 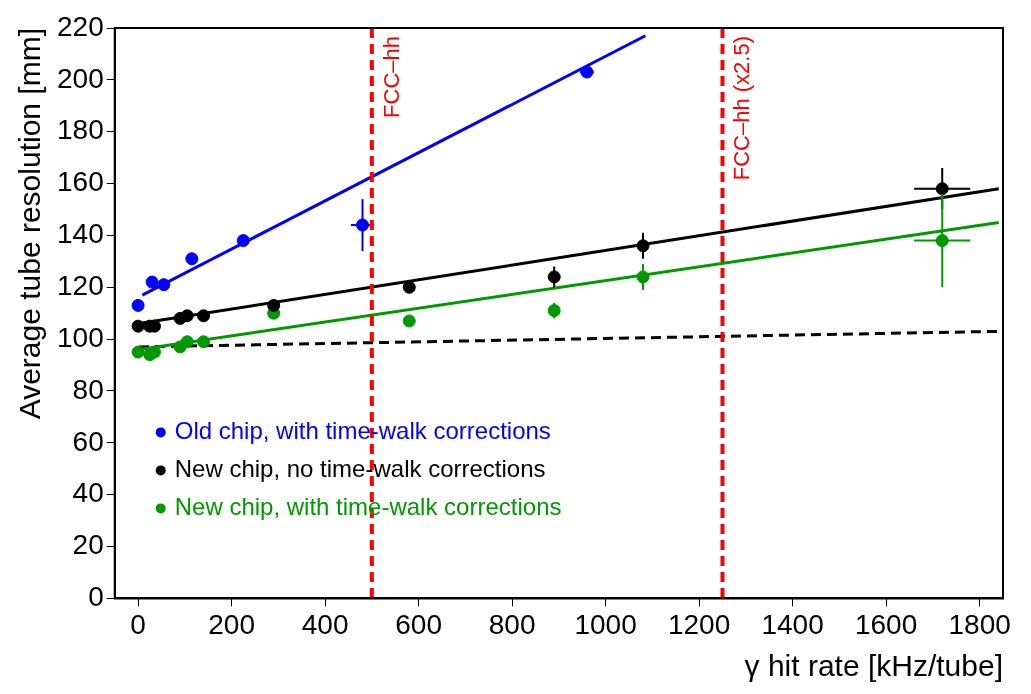 What do you see at coordinates (80, 285) in the screenshot?
I see `y-tick-label: 120` at bounding box center [80, 285].